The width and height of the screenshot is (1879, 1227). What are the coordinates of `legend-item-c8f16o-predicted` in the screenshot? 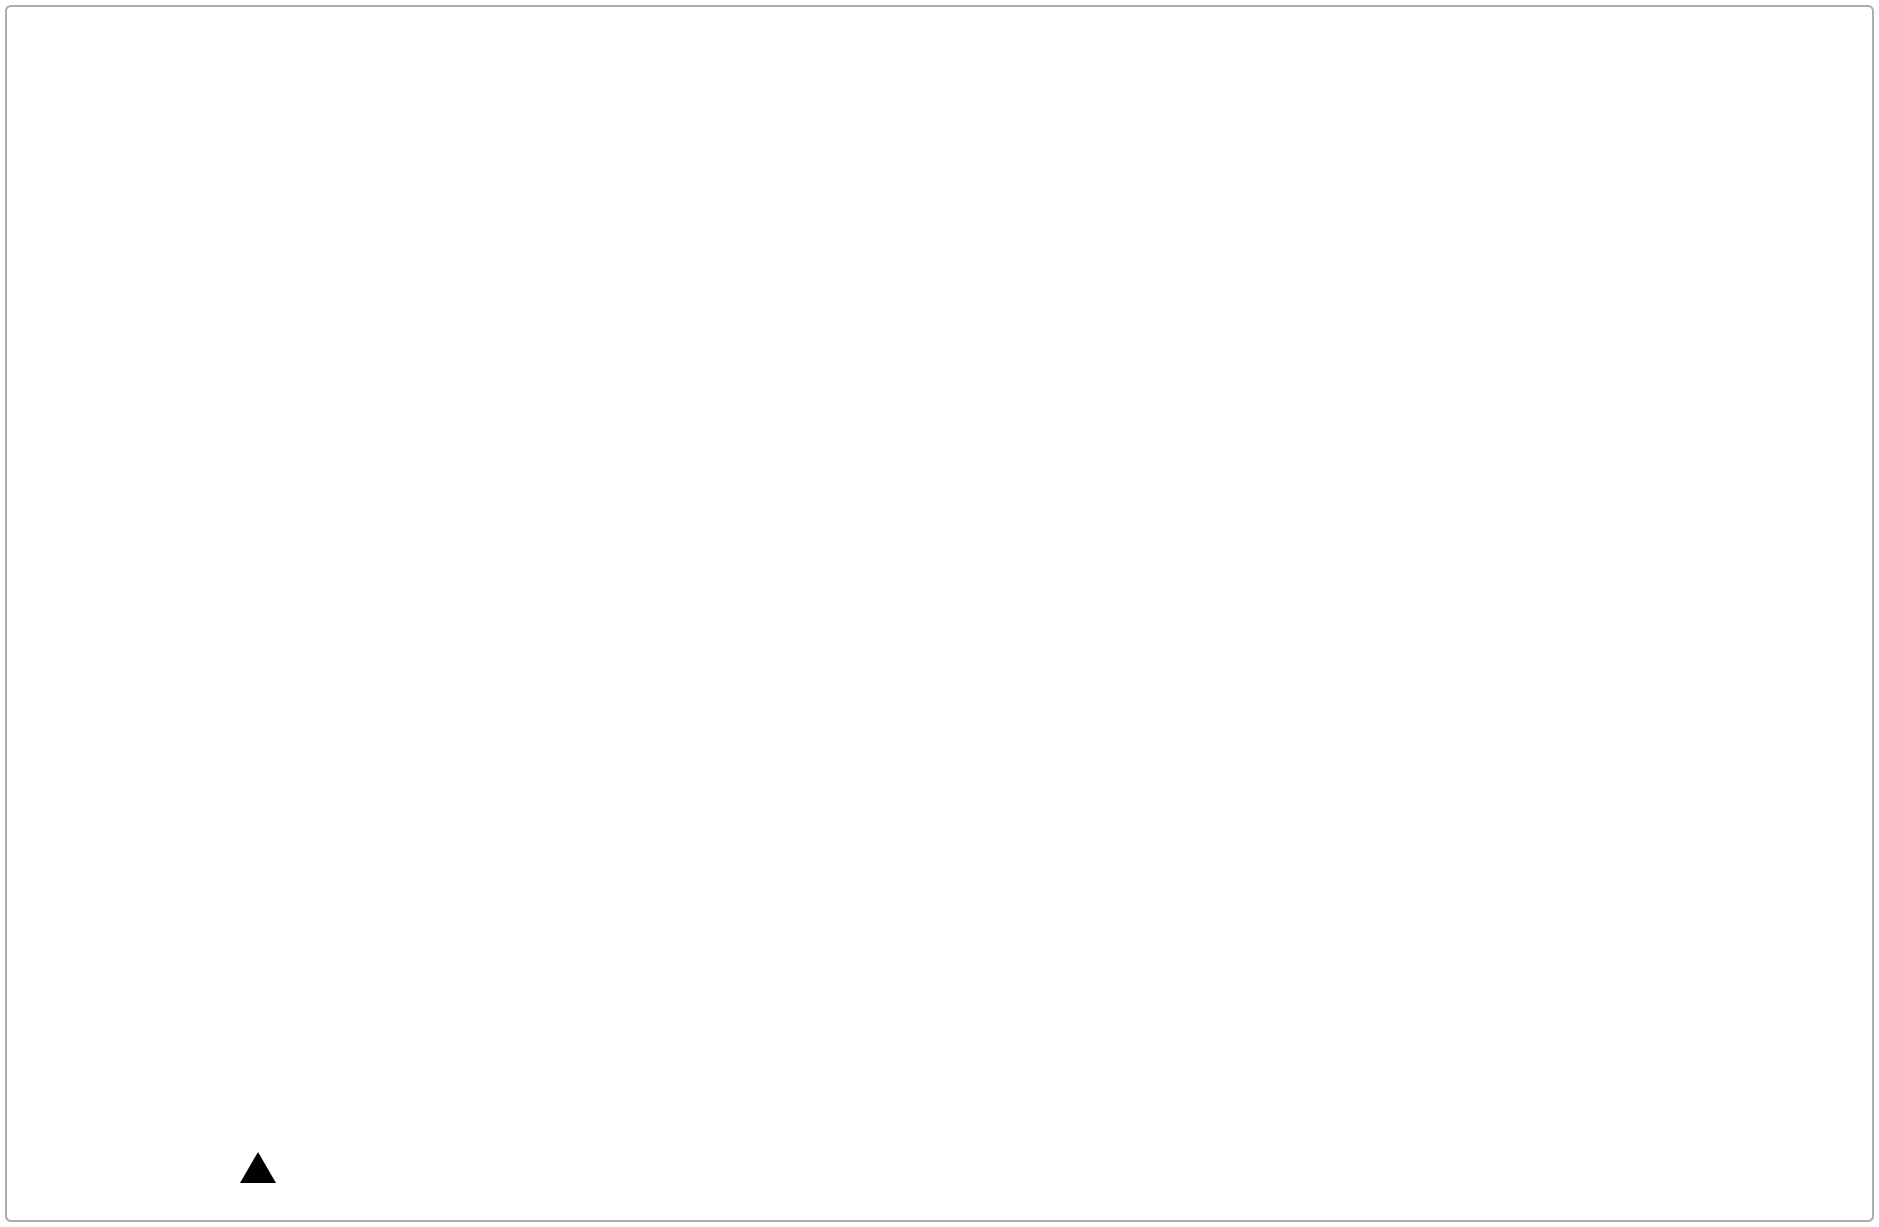 It's located at (1476, 1167).